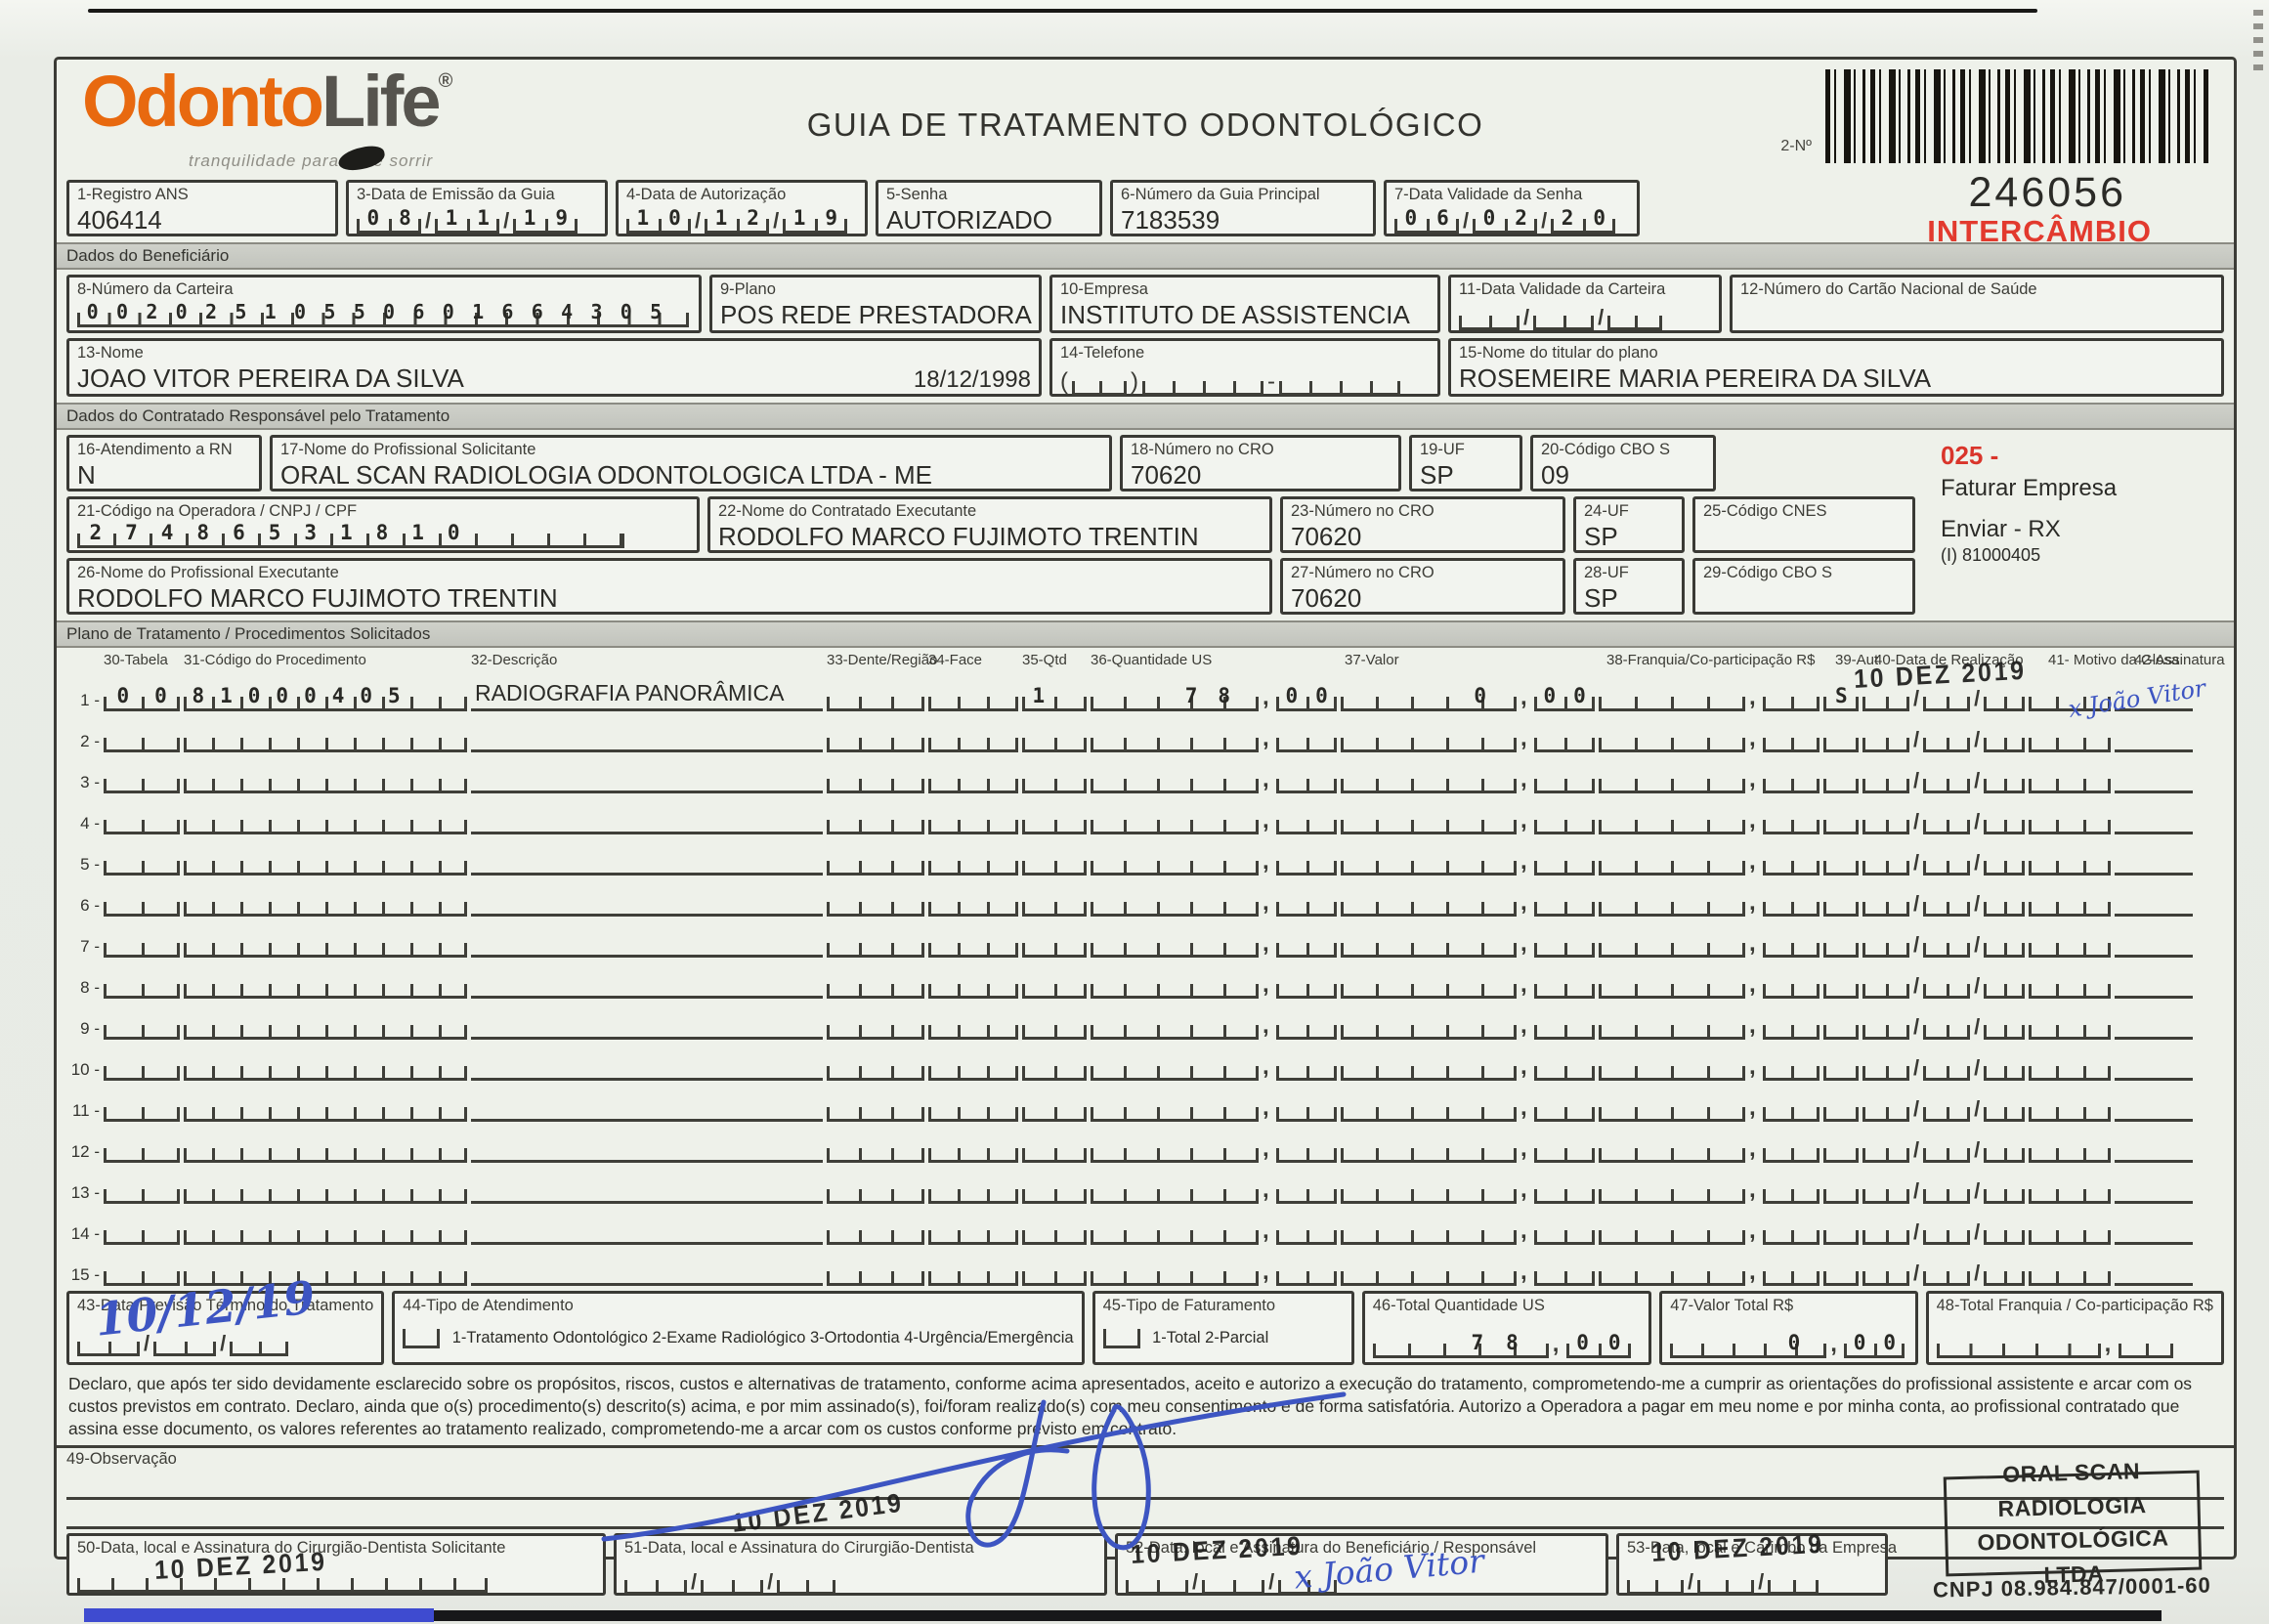 This screenshot has height=1624, width=2269. I want to click on col-motivo-glosa: 41- Motivo da Glosa, so click(2114, 660).